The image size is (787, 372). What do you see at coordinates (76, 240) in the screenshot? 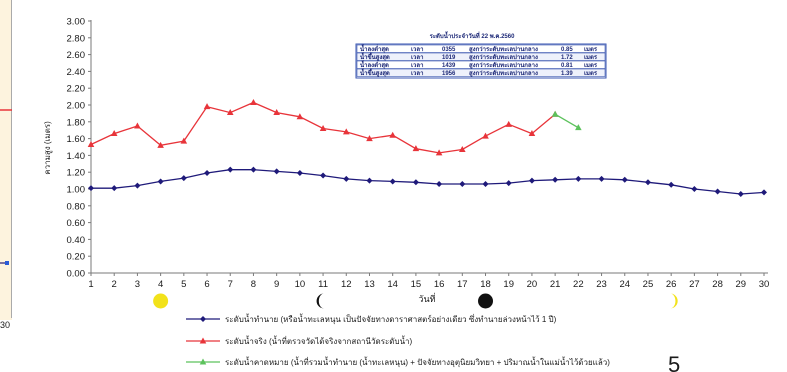
I see `y-tick-label: 0.40` at bounding box center [76, 240].